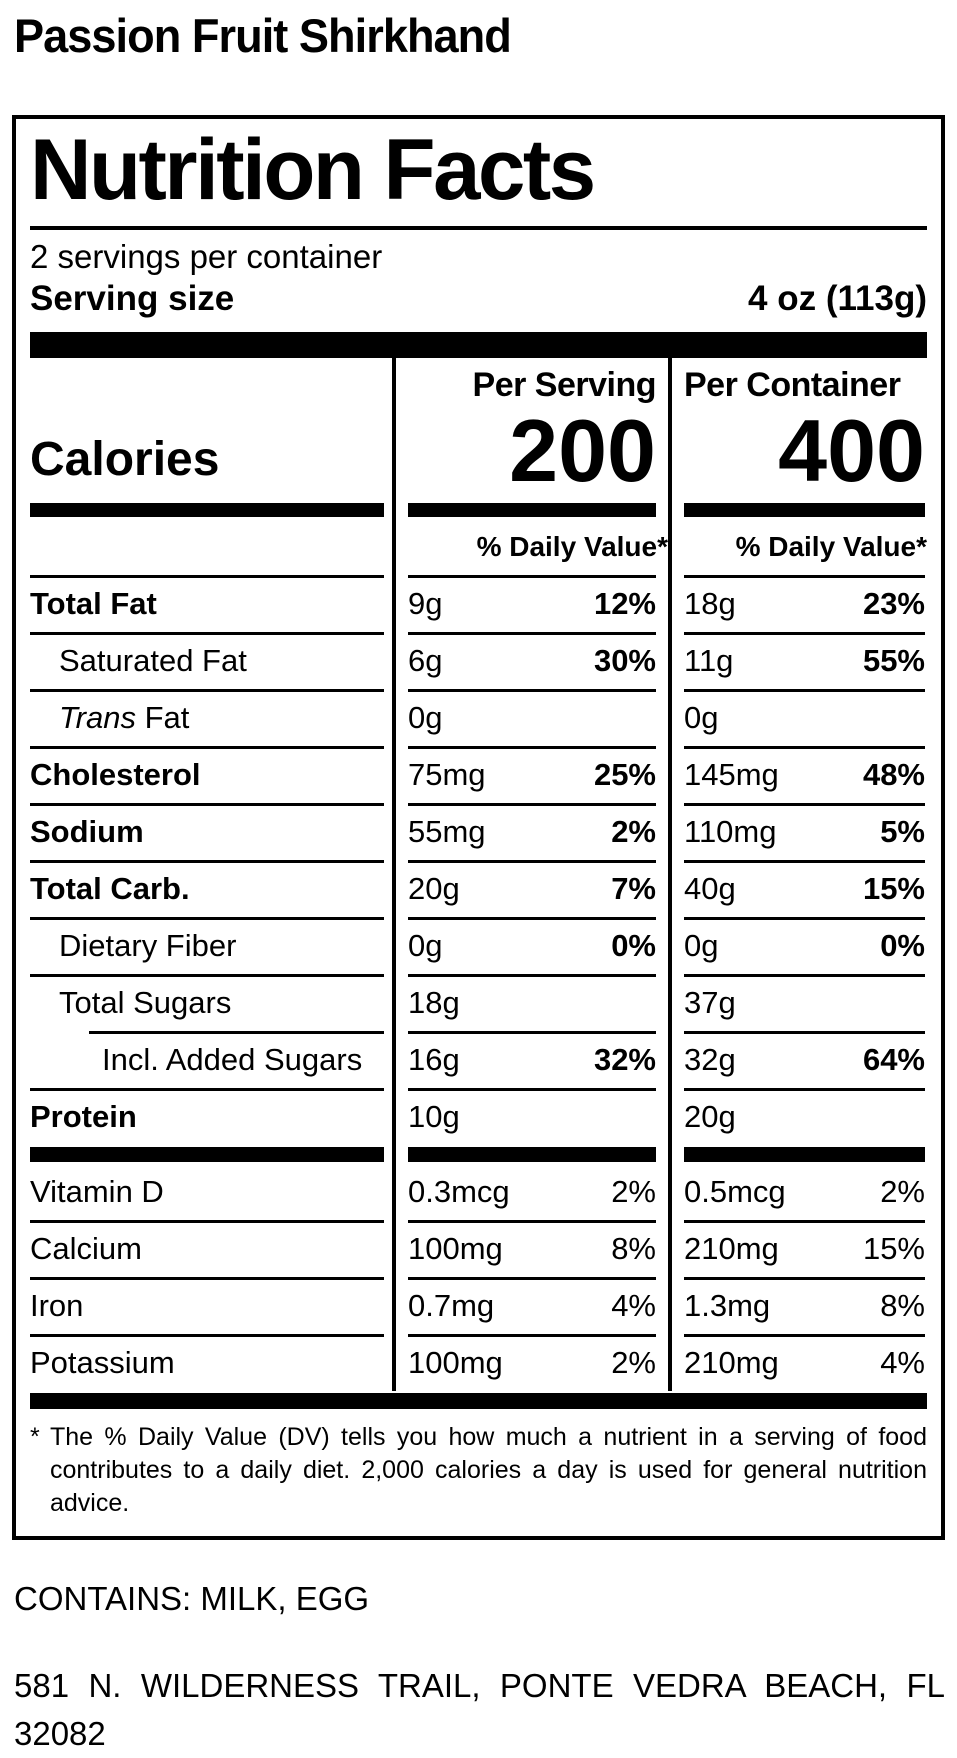 Image resolution: width=957 pixels, height=1758 pixels. I want to click on serving-daily-value: 4%, so click(633, 1305).